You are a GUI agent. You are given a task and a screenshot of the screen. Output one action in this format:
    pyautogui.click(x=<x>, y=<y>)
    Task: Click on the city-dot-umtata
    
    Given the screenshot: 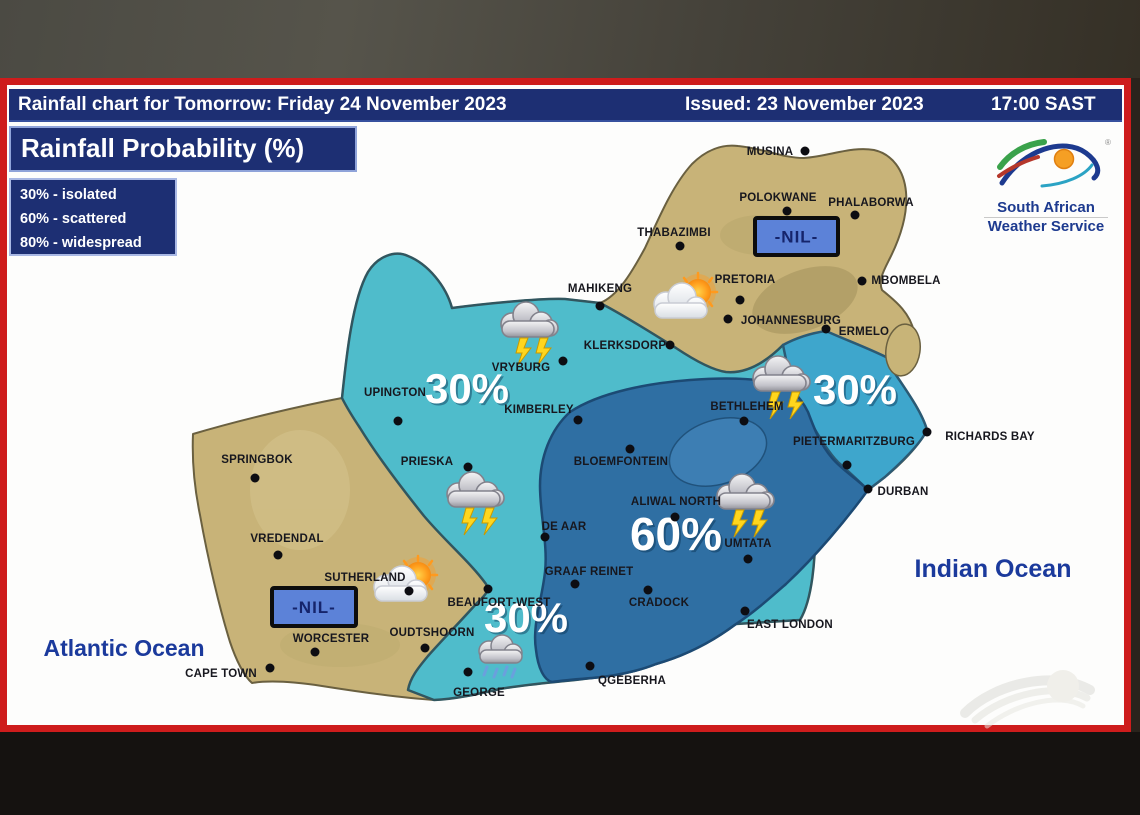 What is the action you would take?
    pyautogui.click(x=748, y=559)
    